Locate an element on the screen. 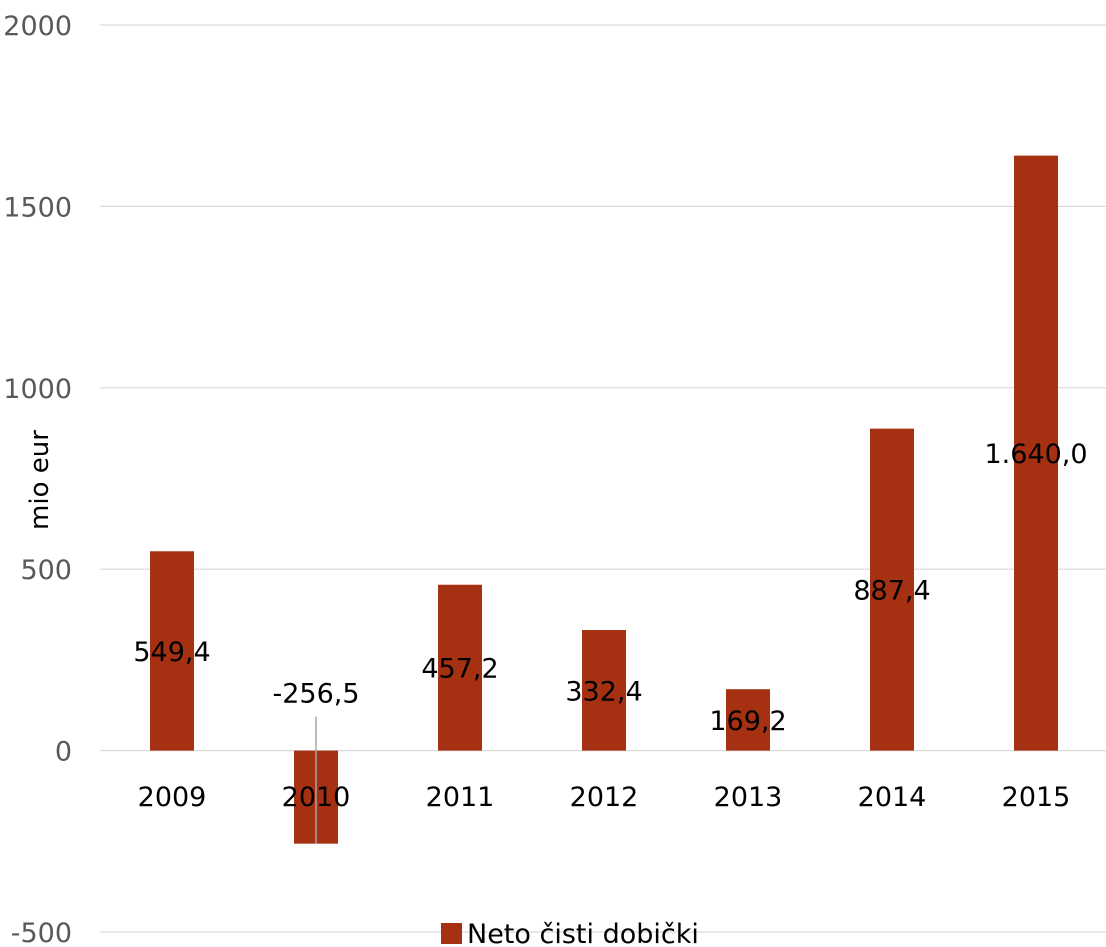 This screenshot has height=947, width=1106. y-tick-label: 1500 is located at coordinates (37, 207).